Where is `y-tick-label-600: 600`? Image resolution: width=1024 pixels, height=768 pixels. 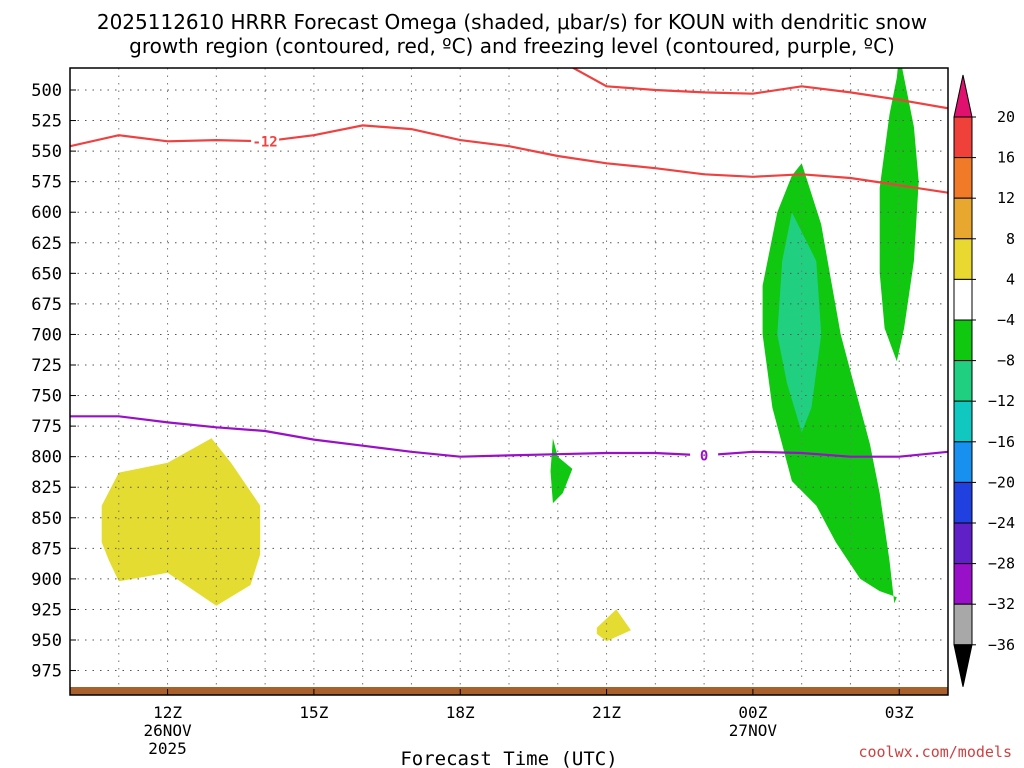 y-tick-label-600: 600 is located at coordinates (46, 213).